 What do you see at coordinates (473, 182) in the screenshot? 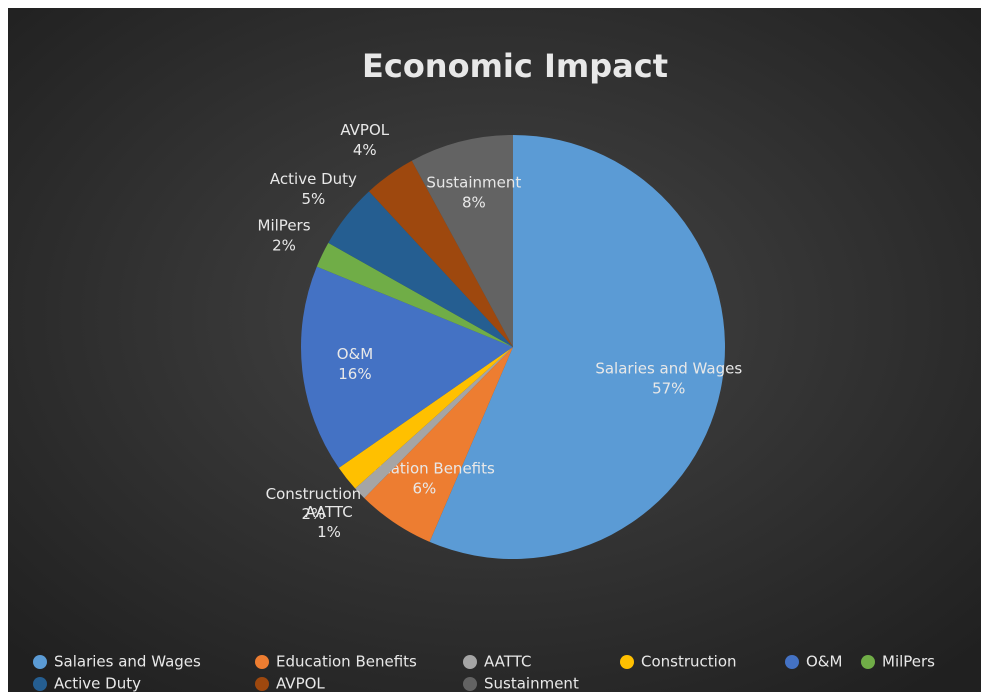
I see `slice-label: Sustainment` at bounding box center [473, 182].